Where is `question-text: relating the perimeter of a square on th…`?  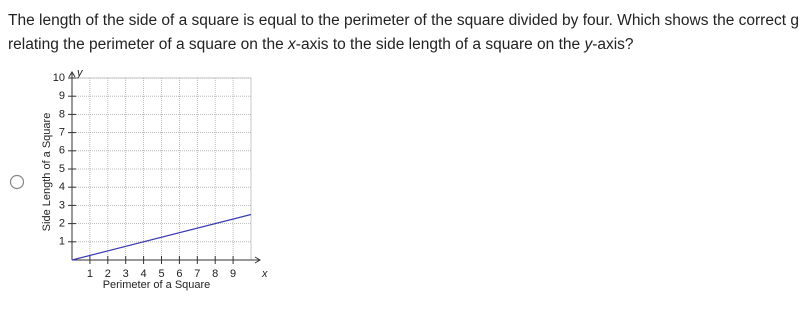
question-text: relating the perimeter of a square on th… is located at coordinates (148, 44).